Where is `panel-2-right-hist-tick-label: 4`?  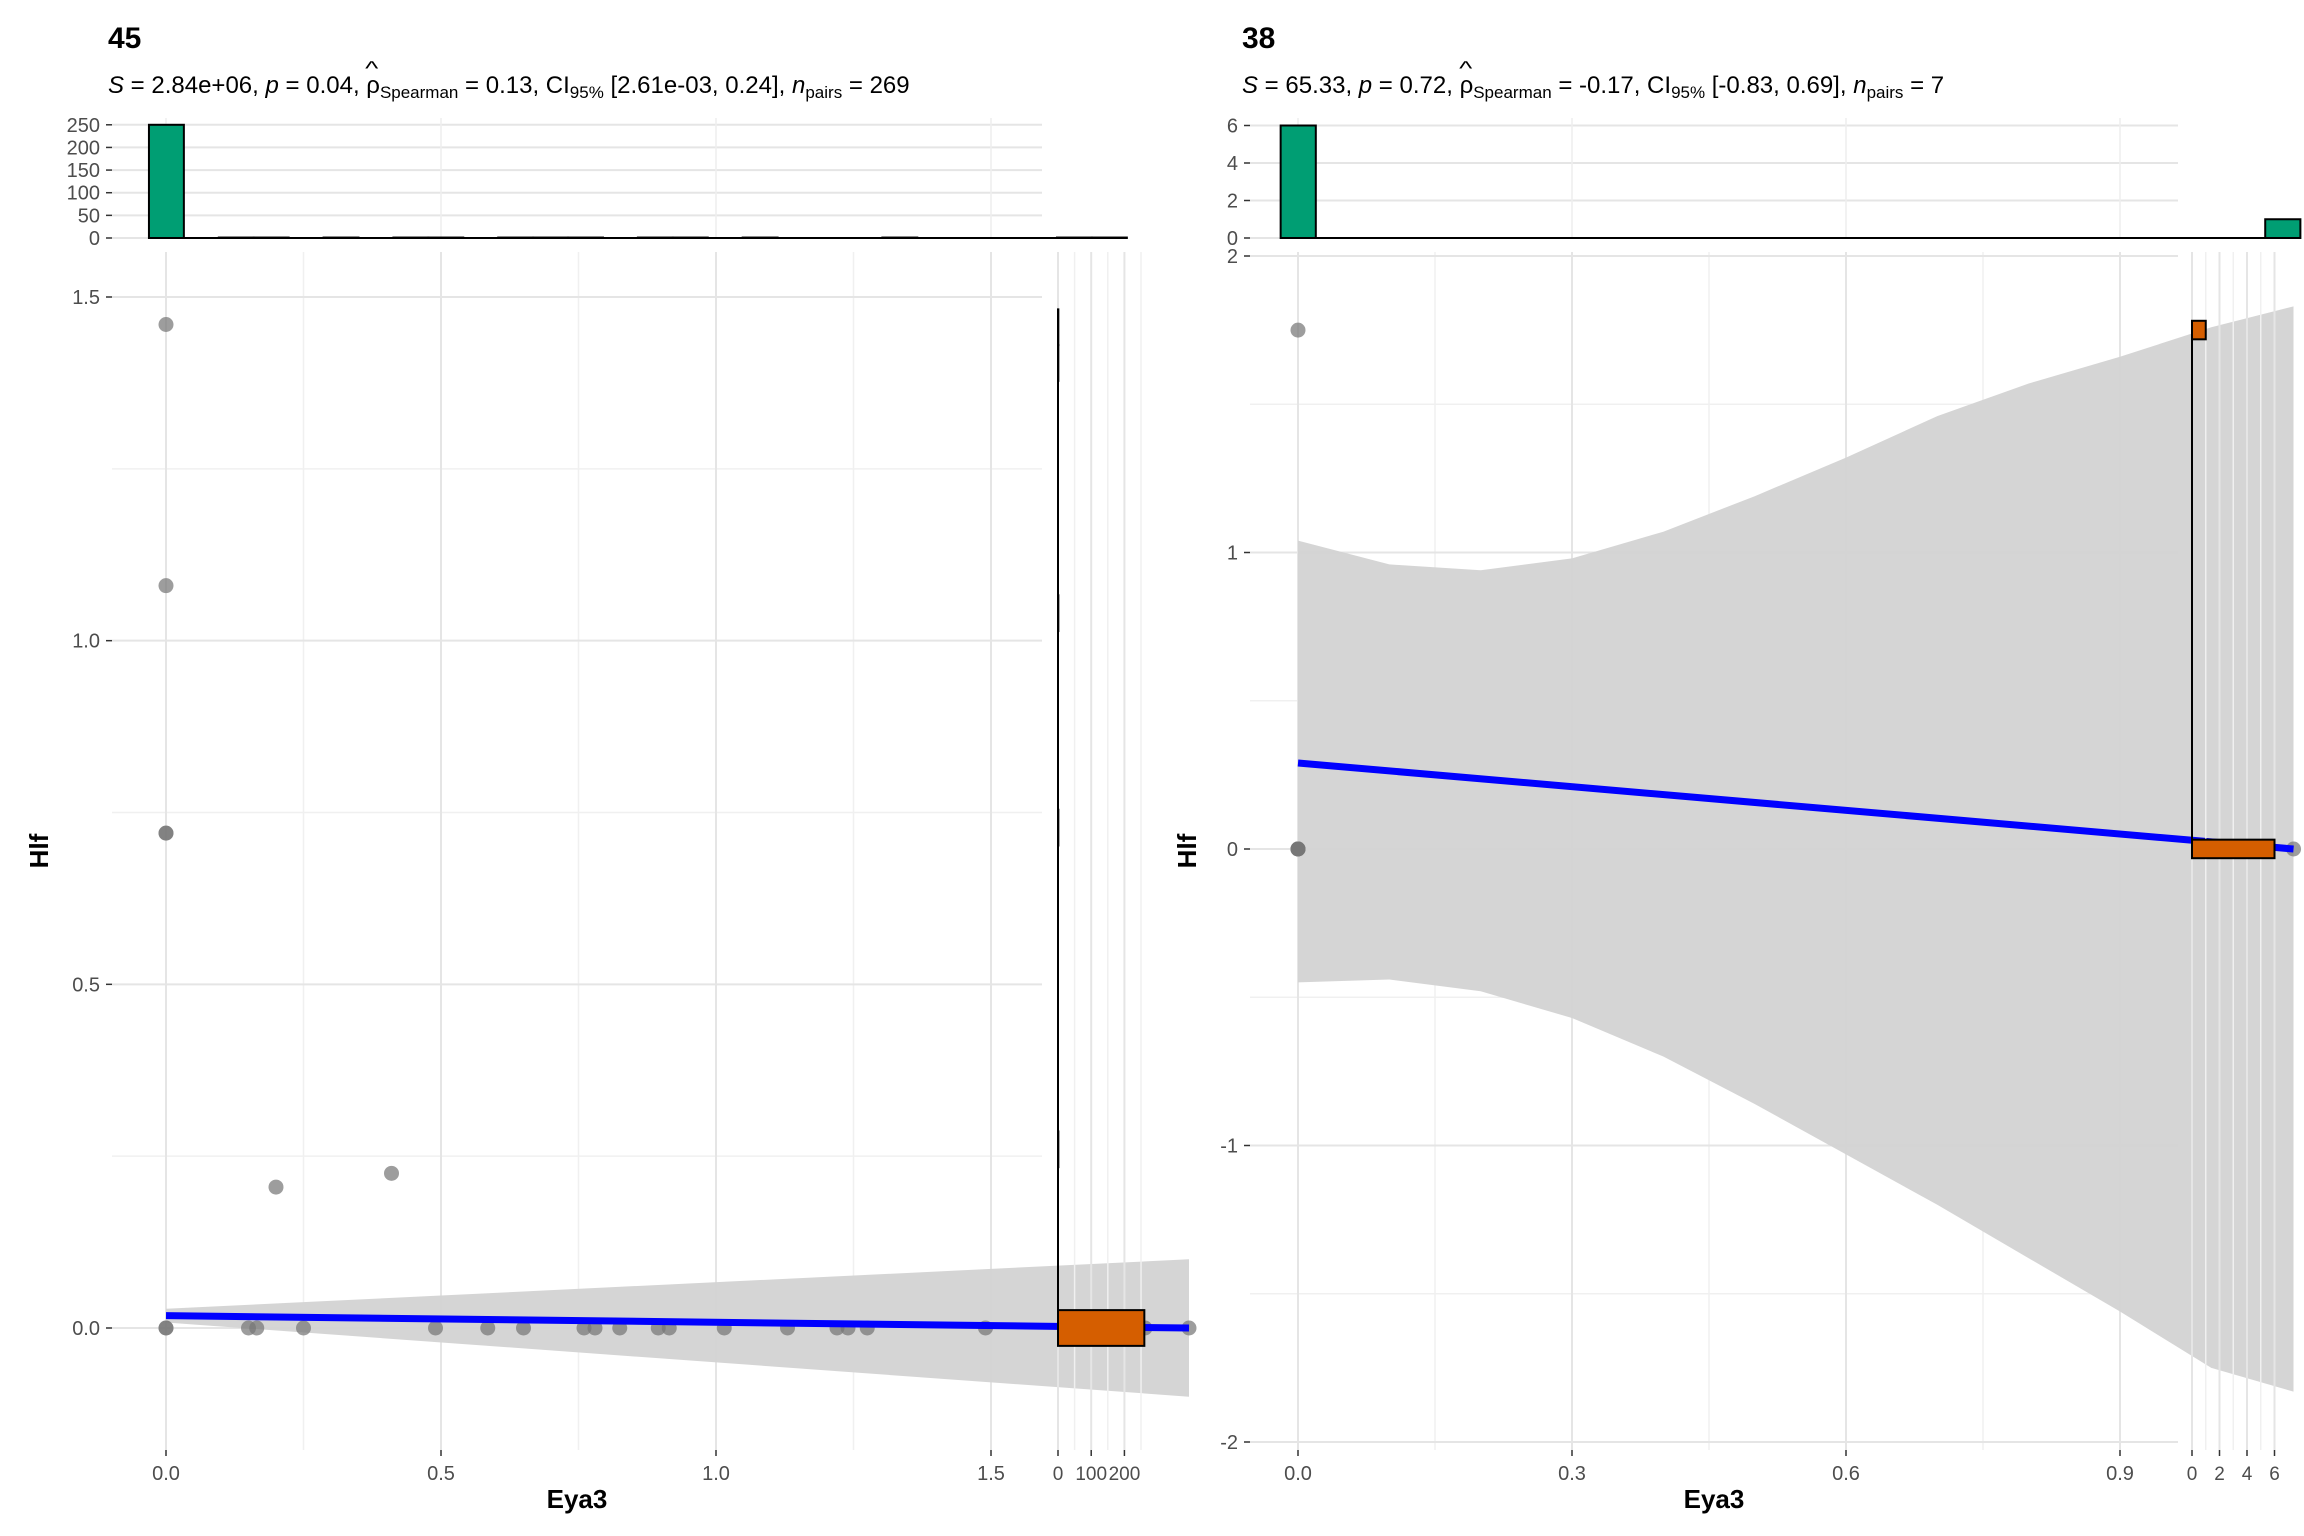 panel-2-right-hist-tick-label: 4 is located at coordinates (2247, 1474).